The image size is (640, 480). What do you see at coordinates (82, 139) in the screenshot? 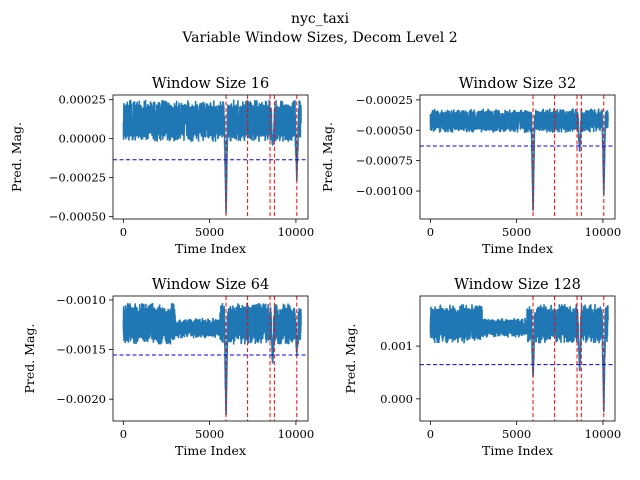
I see `y-tick-label: 0.00000` at bounding box center [82, 139].